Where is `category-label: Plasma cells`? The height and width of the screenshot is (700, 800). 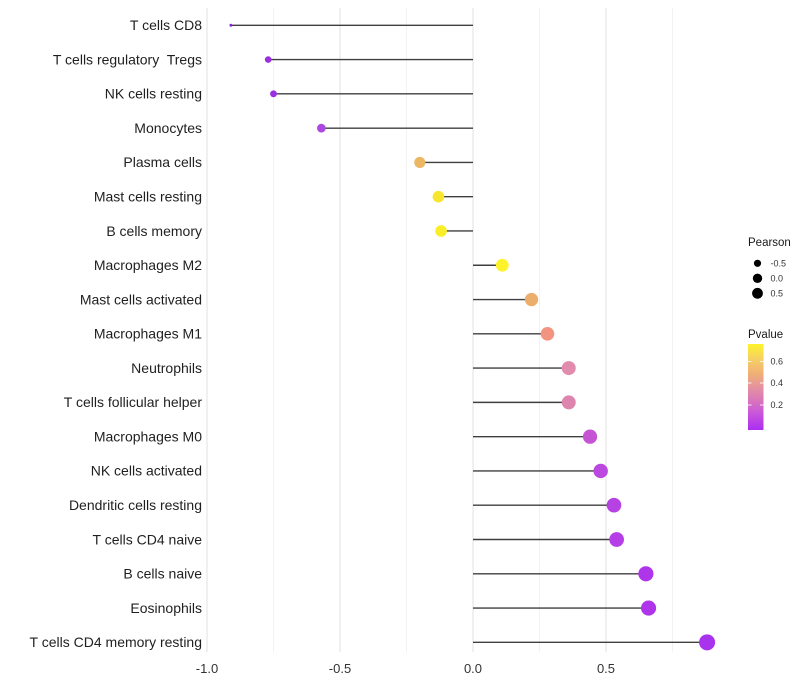 category-label: Plasma cells is located at coordinates (162, 162).